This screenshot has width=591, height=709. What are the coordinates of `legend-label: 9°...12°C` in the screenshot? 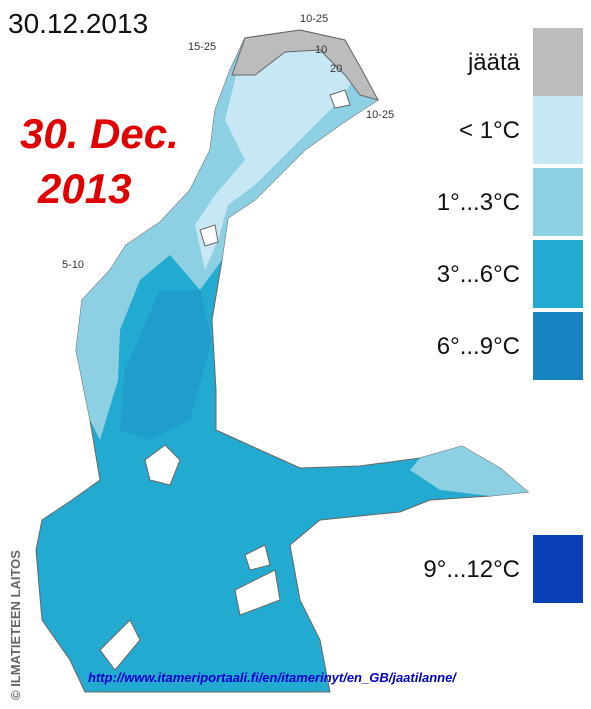 It's located at (471, 569).